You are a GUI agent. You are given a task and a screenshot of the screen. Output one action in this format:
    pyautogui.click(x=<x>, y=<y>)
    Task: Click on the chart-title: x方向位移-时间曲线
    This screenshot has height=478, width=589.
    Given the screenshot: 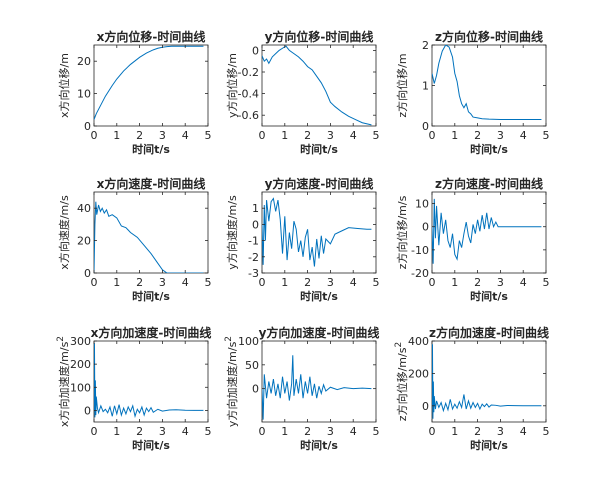 What is the action you would take?
    pyautogui.click(x=151, y=36)
    